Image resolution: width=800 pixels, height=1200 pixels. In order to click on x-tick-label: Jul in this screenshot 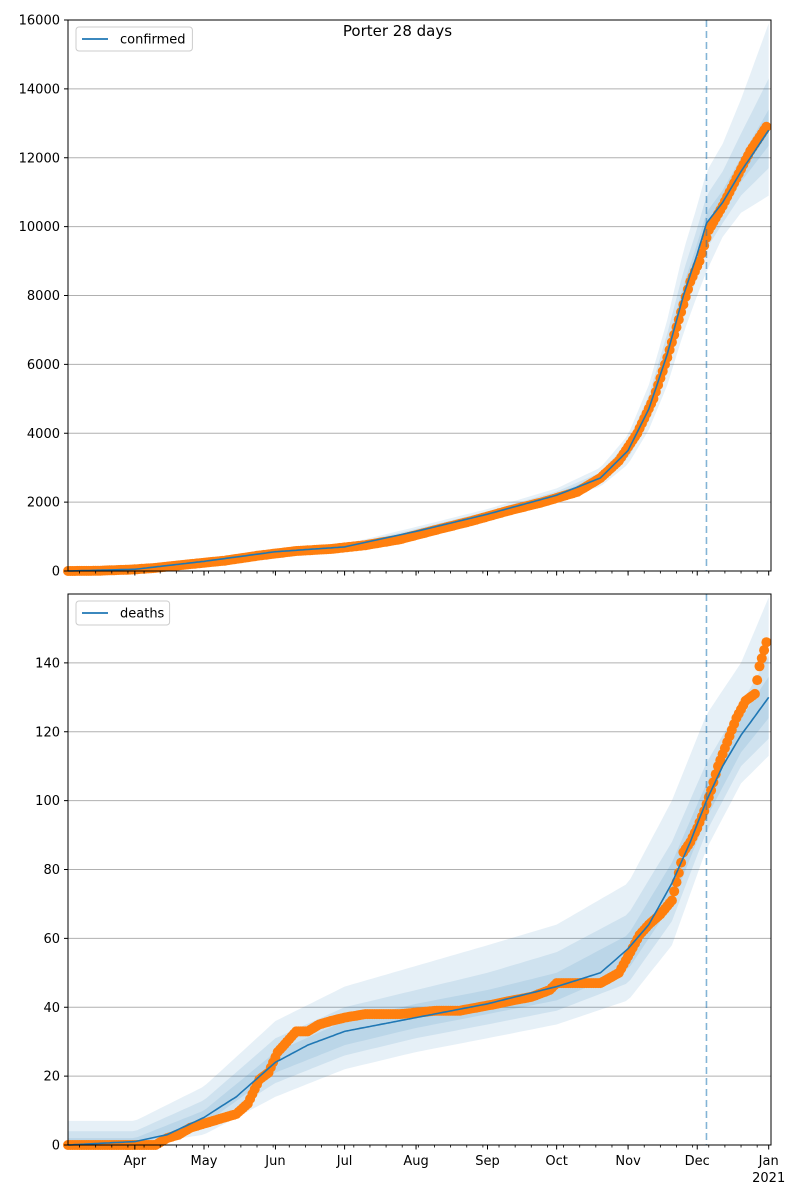, I will do `click(344, 1161)`.